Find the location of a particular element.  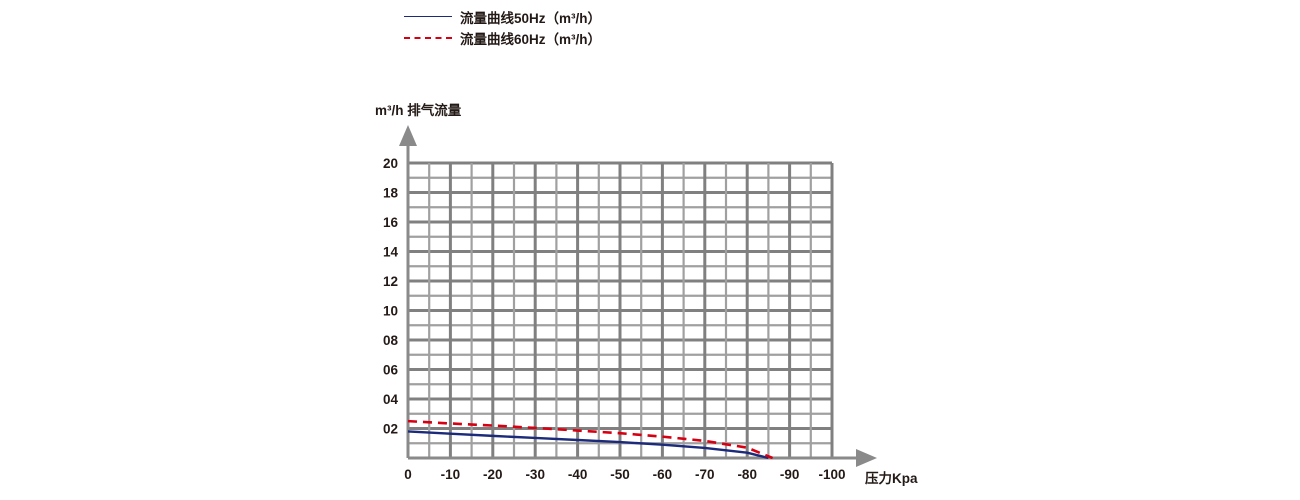

x-tick-label: -20 is located at coordinates (493, 474).